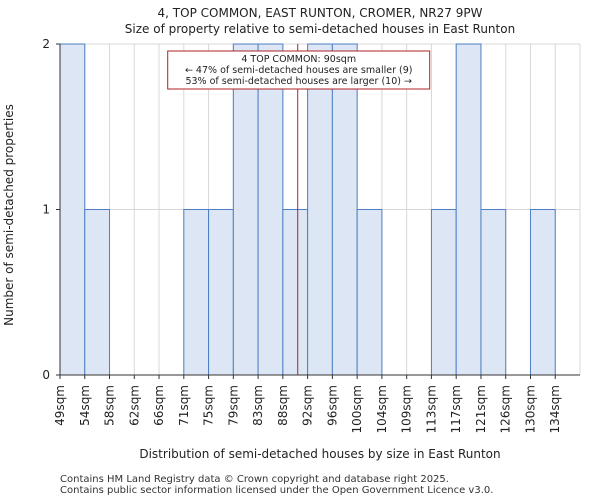 The image size is (600, 500). What do you see at coordinates (357, 409) in the screenshot?
I see `x-tick-label: 100sqm` at bounding box center [357, 409].